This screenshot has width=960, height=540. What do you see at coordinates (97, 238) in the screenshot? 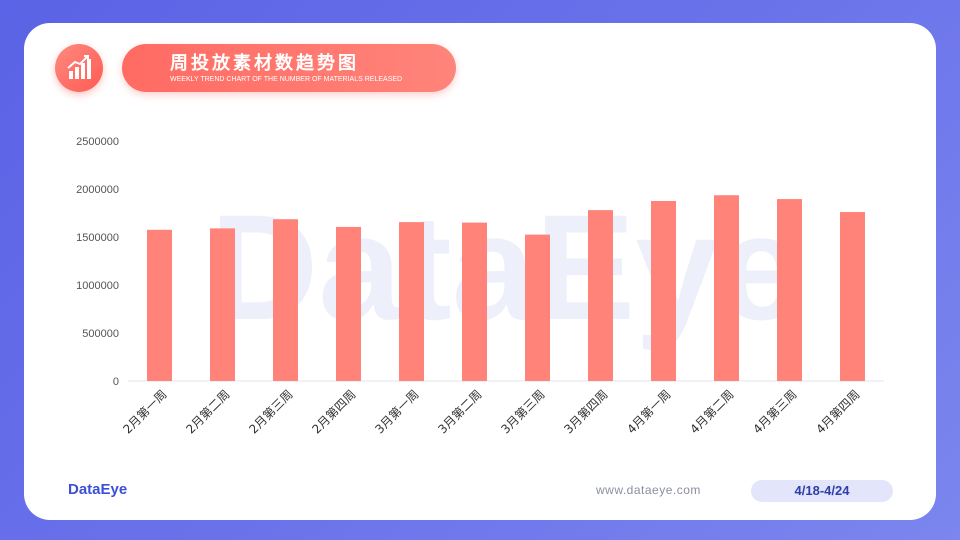
I see `y-tick-label: 1500000` at bounding box center [97, 238].